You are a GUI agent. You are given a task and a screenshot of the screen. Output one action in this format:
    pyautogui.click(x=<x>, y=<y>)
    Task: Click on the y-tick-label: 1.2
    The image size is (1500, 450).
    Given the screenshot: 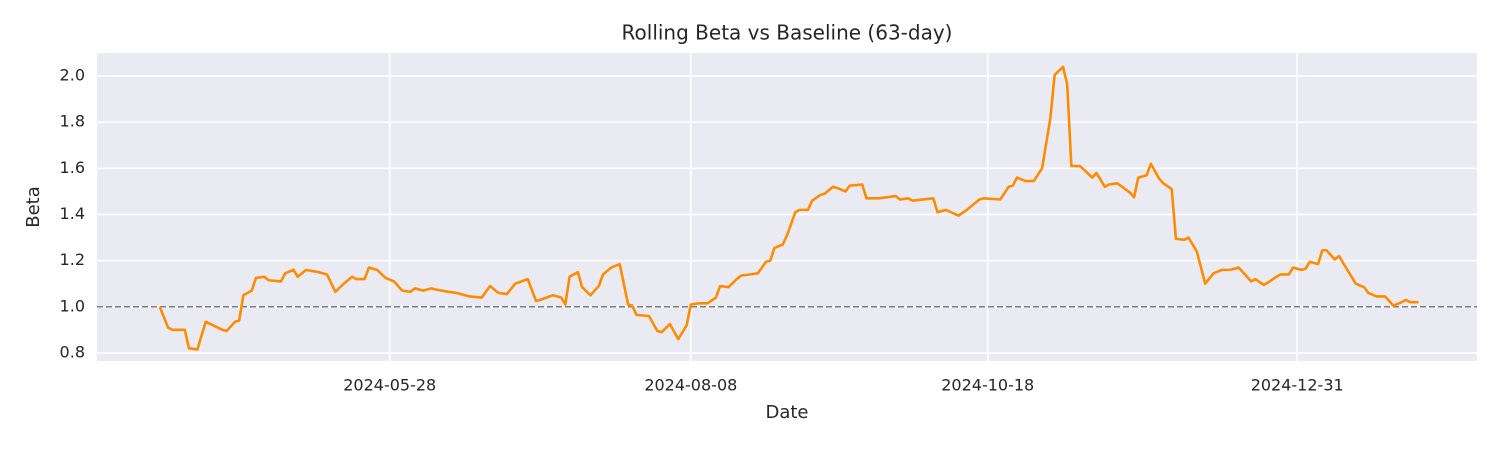 What is the action you would take?
    pyautogui.click(x=72, y=259)
    